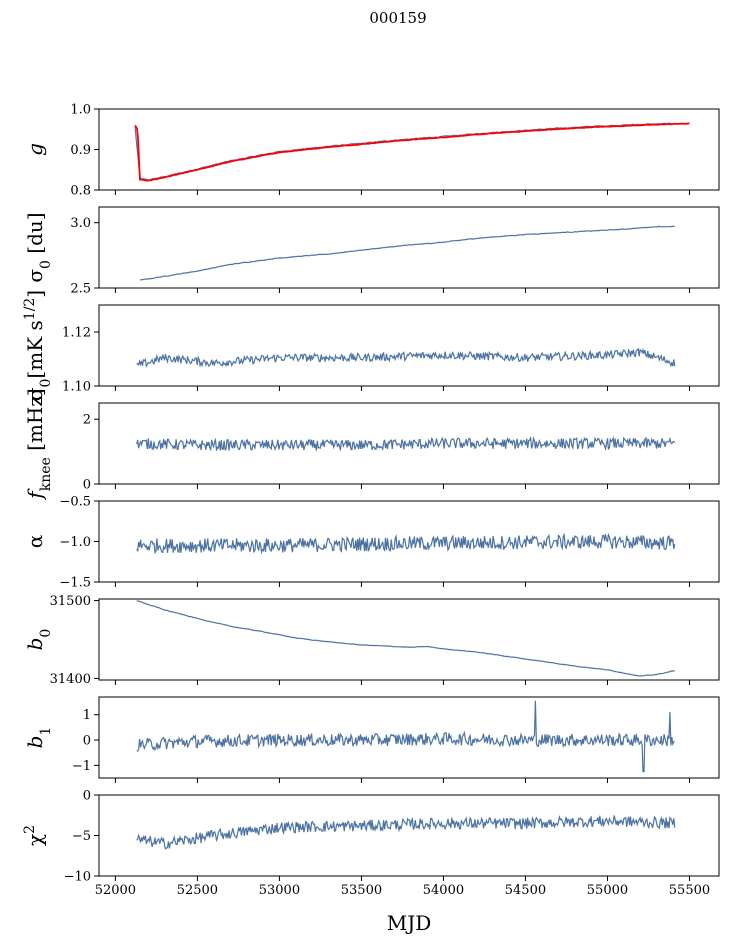 This screenshot has width=729, height=944. I want to click on y-axis-label-chi2: χ2, so click(34, 835).